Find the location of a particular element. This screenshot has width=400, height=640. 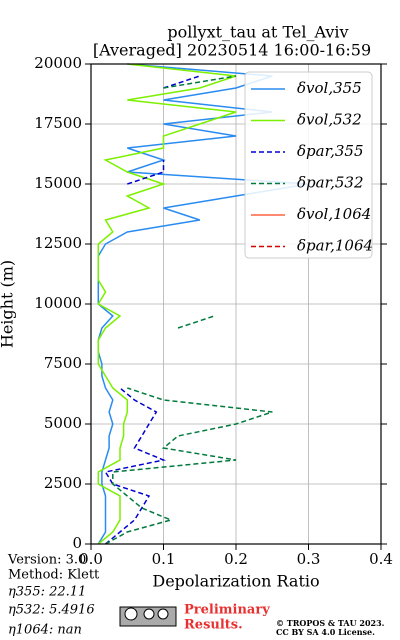

eta: η1064: nan is located at coordinates (45, 630).